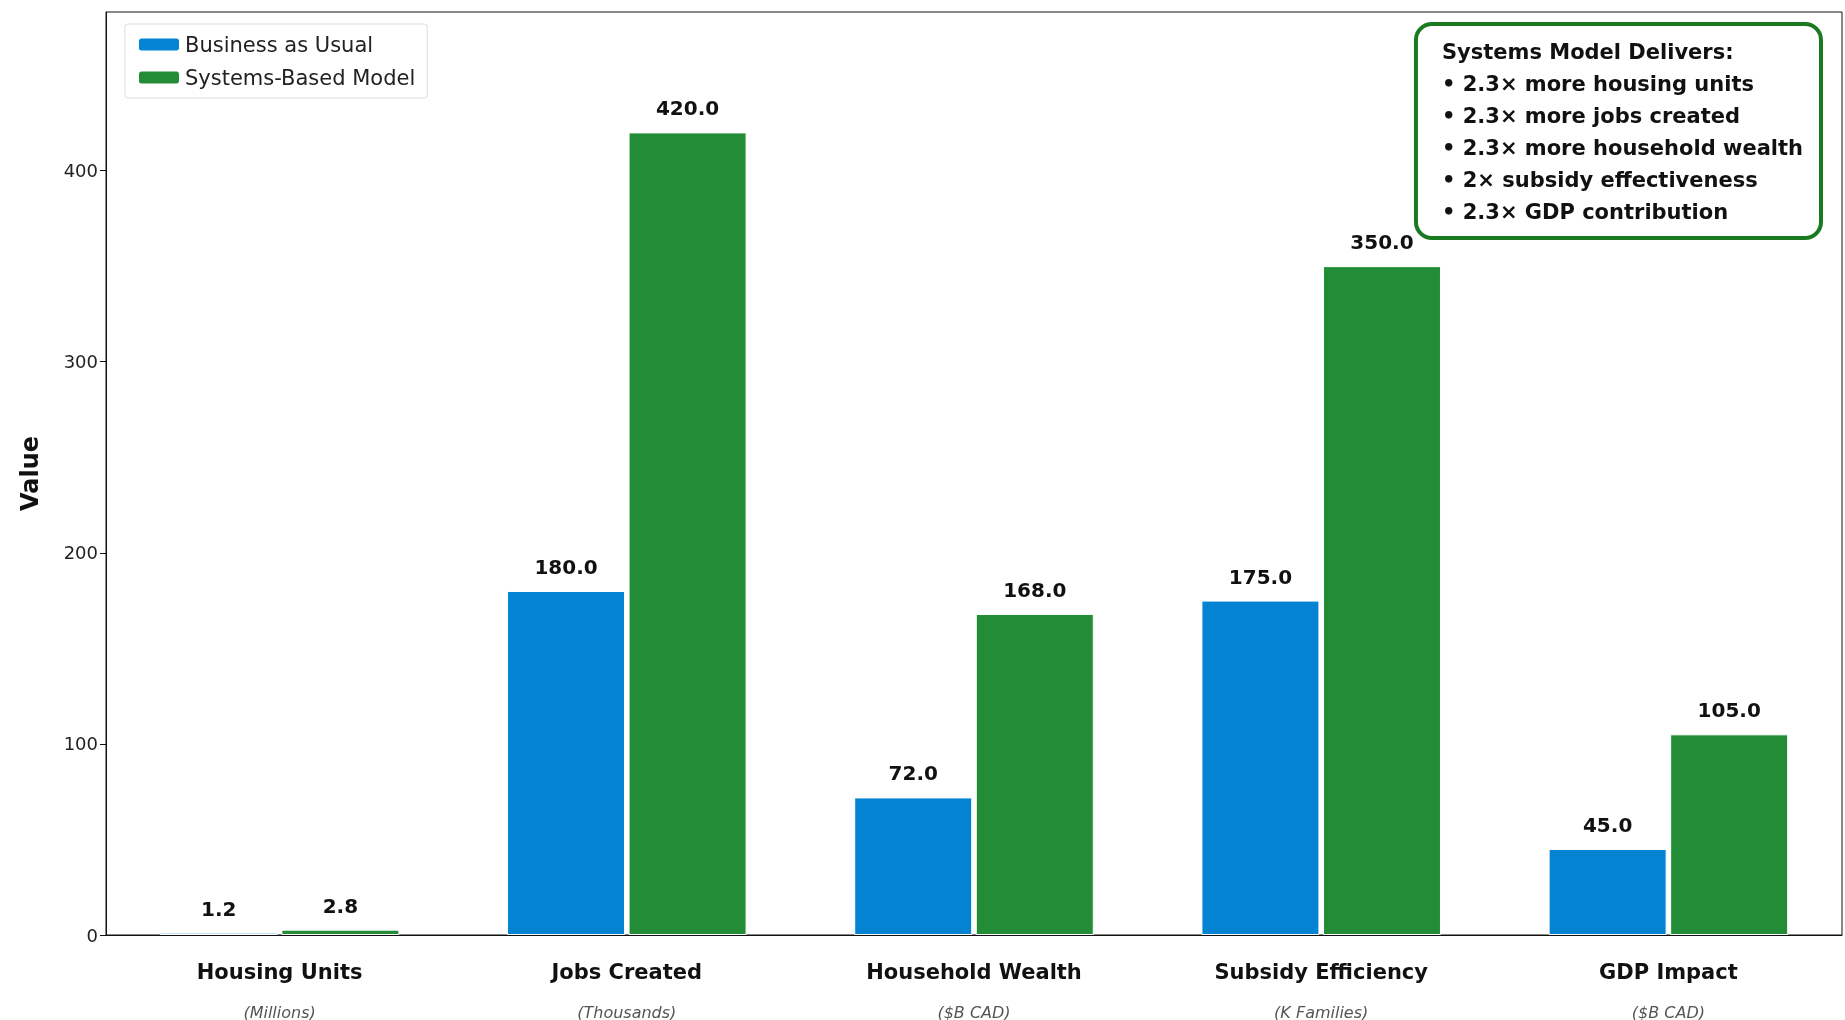 This screenshot has width=1845, height=1020. What do you see at coordinates (340, 905) in the screenshot?
I see `data-label: 2.8` at bounding box center [340, 905].